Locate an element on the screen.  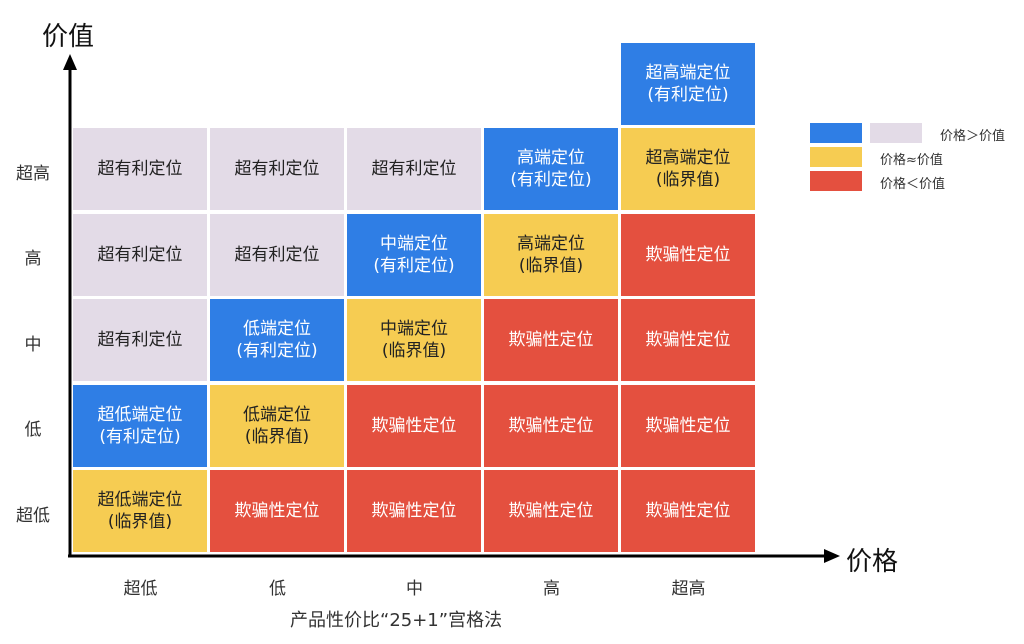
grid-cell: 中端定位 (有利定位) is located at coordinates (414, 254).